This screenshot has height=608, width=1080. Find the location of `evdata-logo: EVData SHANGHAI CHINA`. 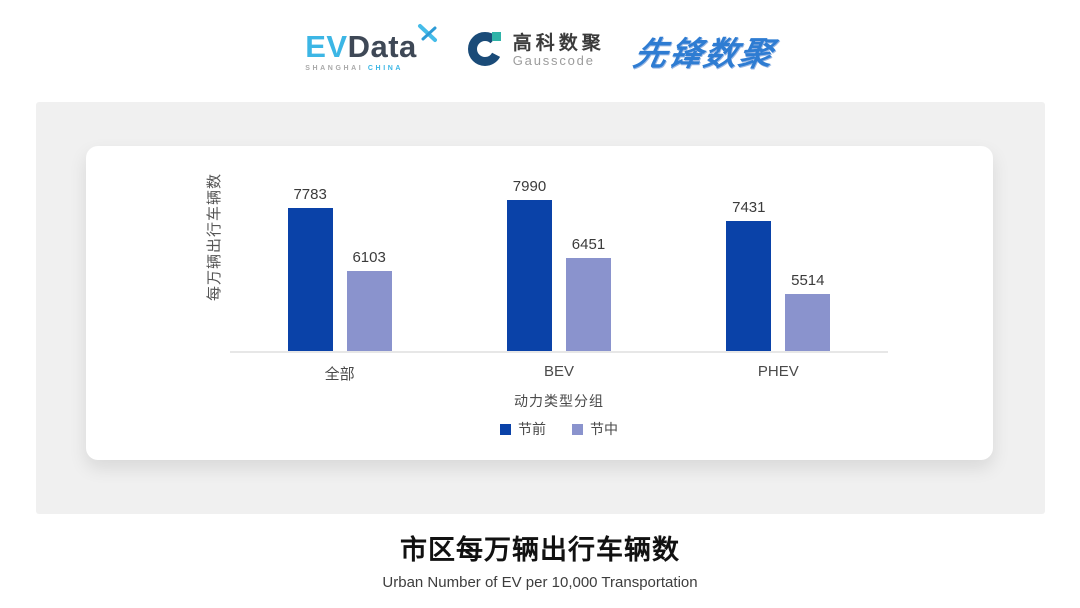

evdata-logo: EVData SHANGHAI CHINA is located at coordinates (371, 47).